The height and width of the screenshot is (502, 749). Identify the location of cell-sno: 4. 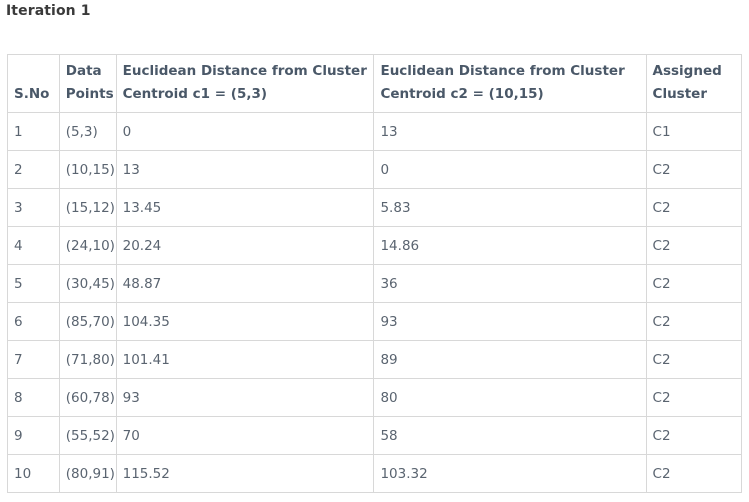
(33, 245).